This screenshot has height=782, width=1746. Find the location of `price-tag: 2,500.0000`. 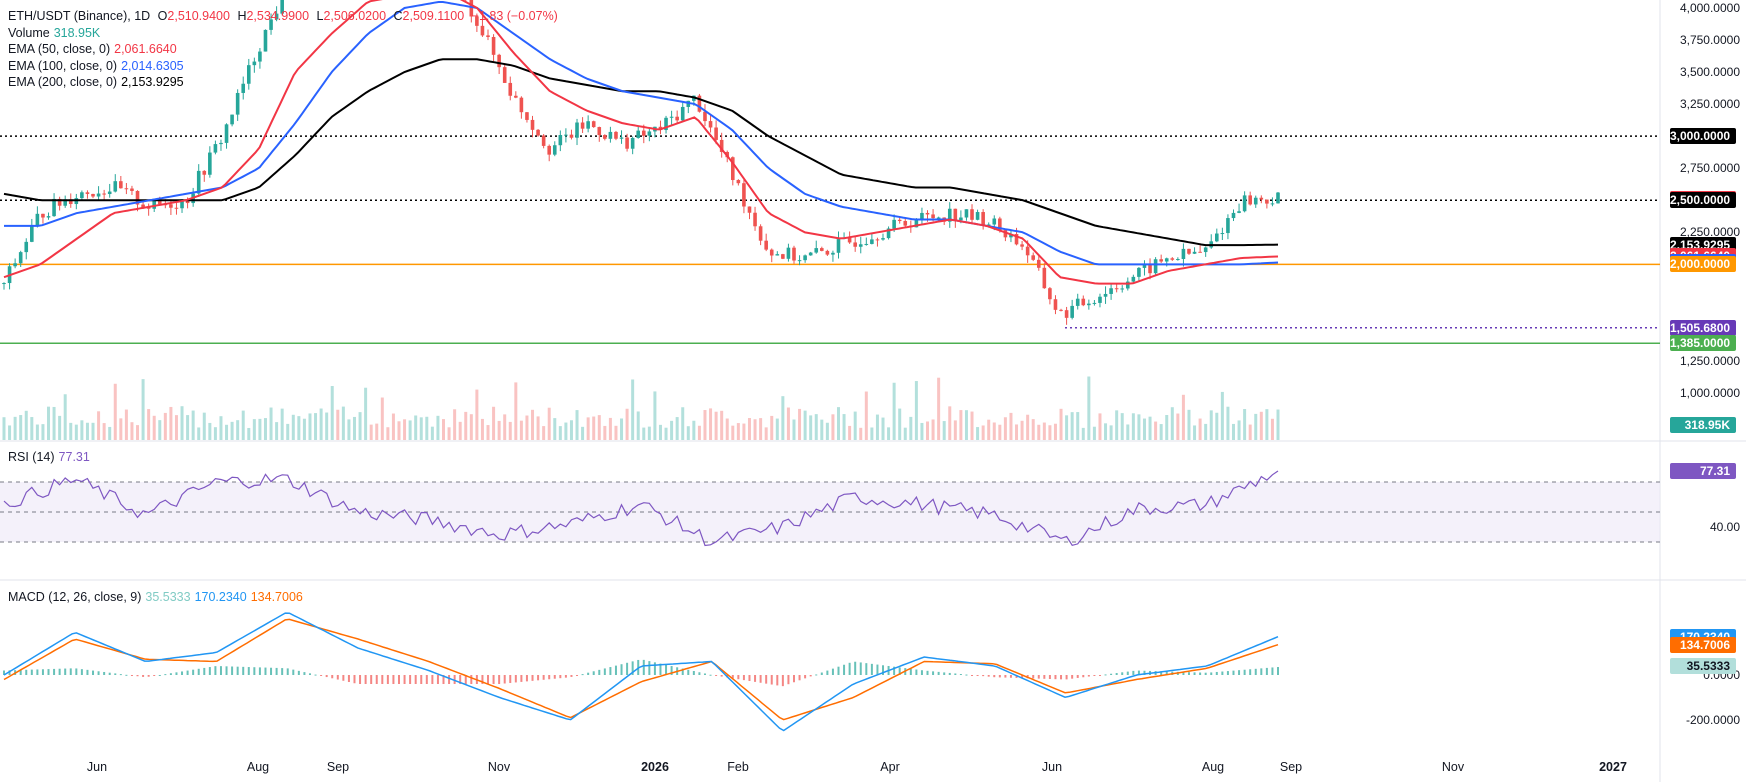

price-tag: 2,500.0000 is located at coordinates (1703, 200).